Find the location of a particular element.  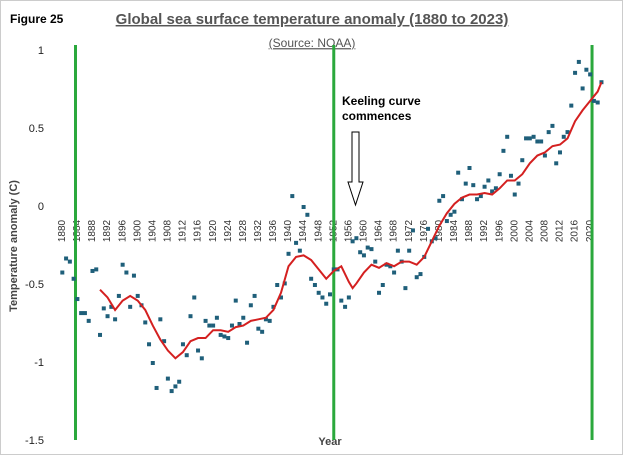

annotation: Keeling curve is located at coordinates (381, 101).